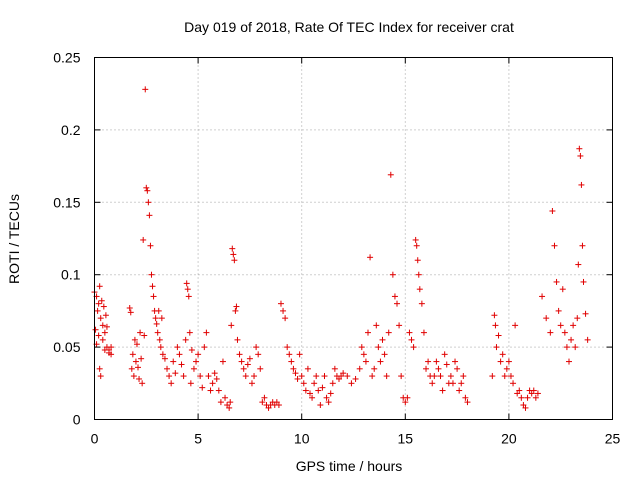  I want to click on y-tick-label: 0.2, so click(71, 130).